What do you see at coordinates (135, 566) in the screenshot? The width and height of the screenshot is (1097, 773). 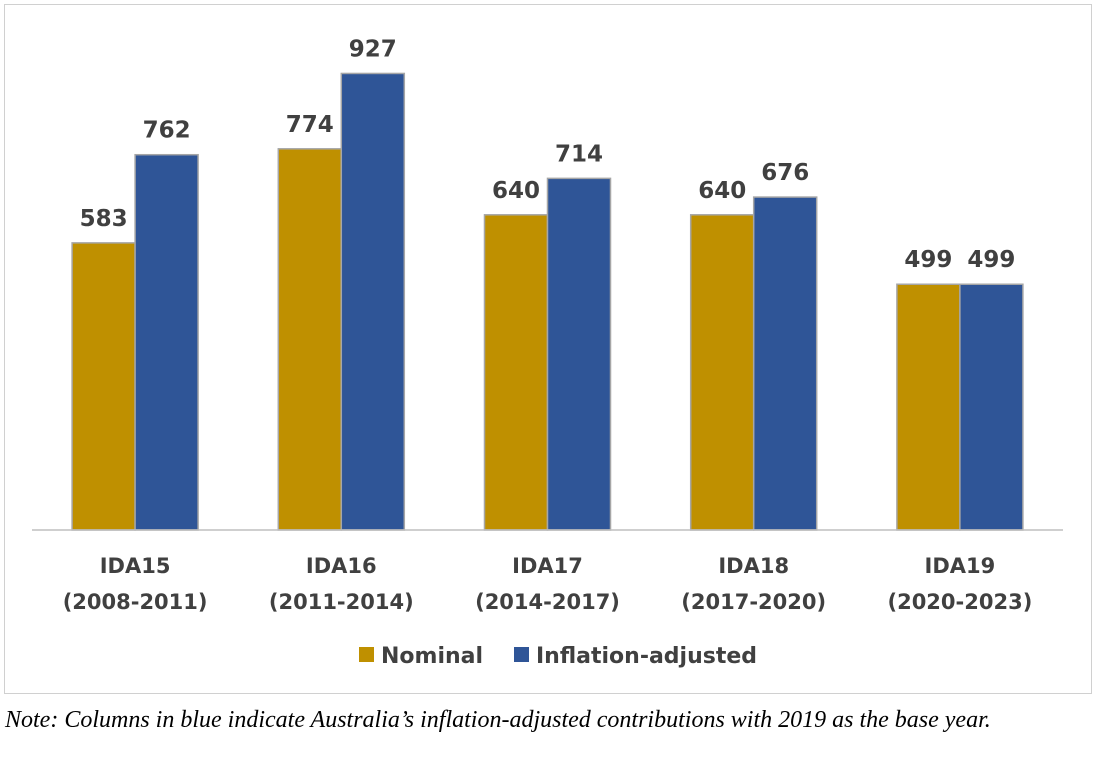 I see `category-label: IDA15` at bounding box center [135, 566].